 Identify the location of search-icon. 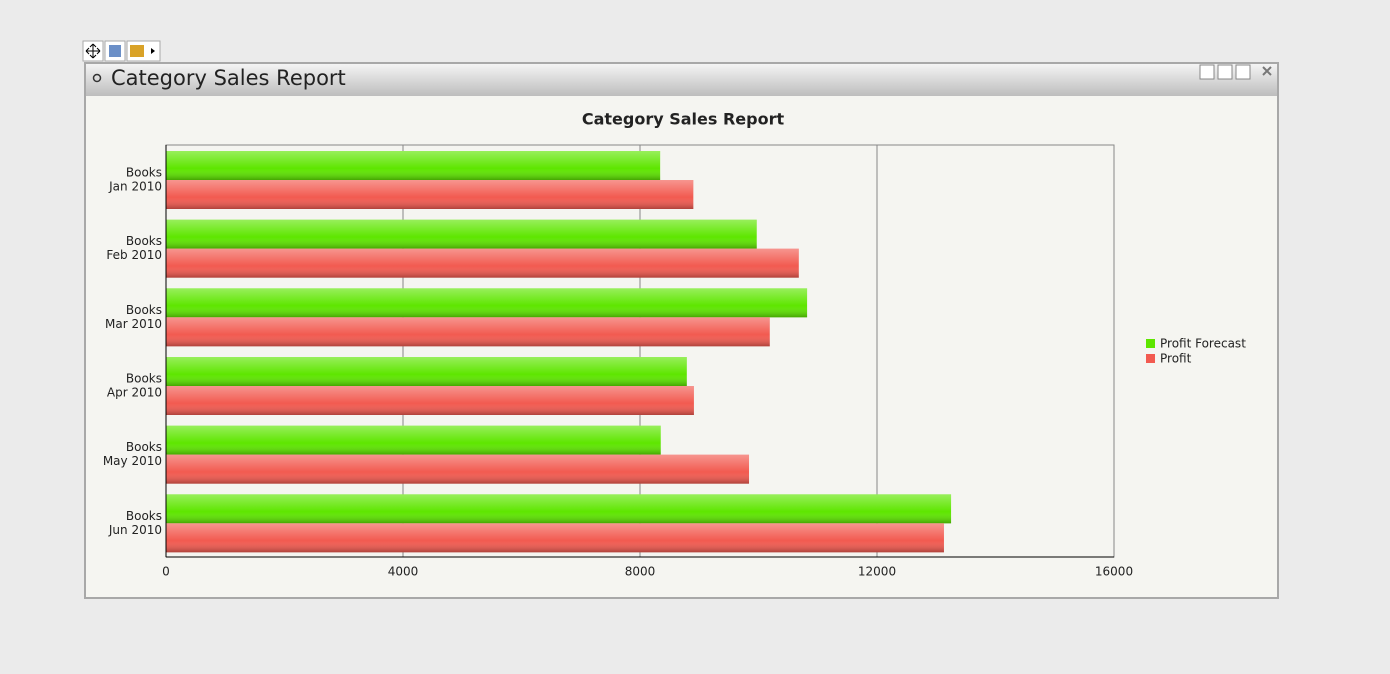
(97, 78).